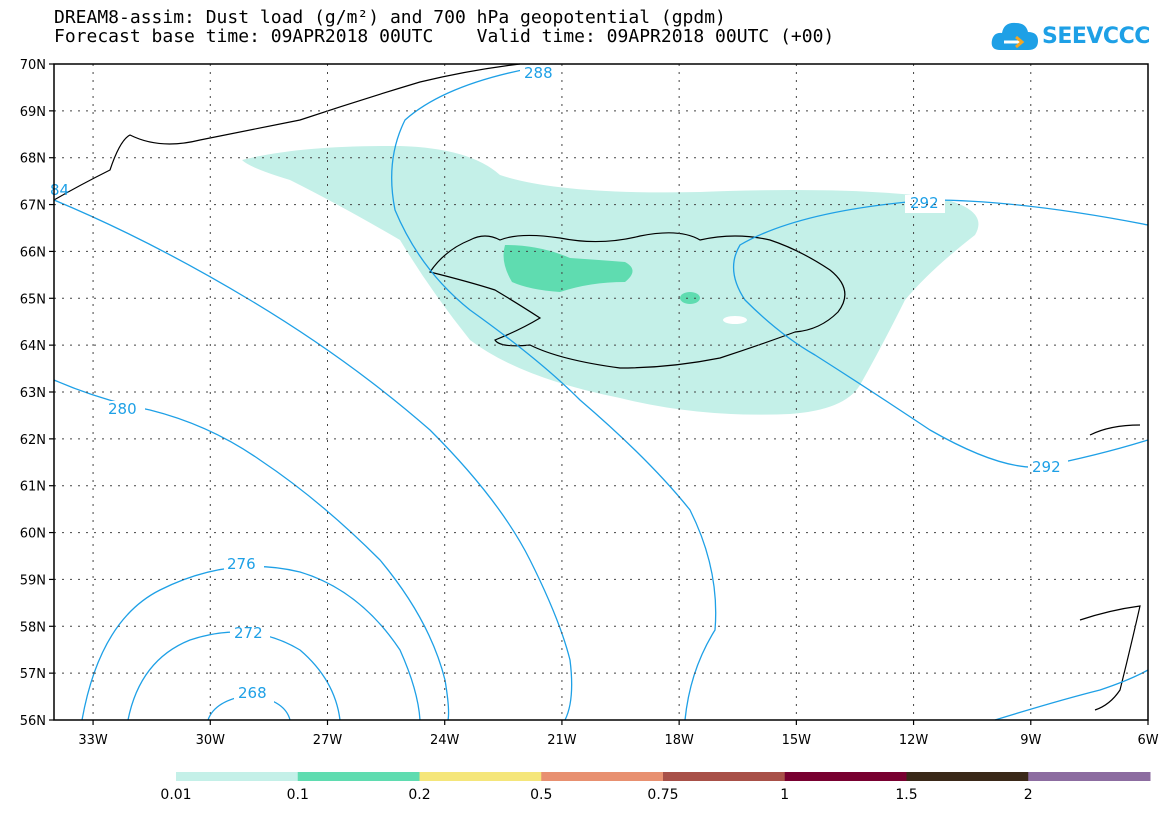 The height and width of the screenshot is (815, 1175). Describe the element at coordinates (241, 564) in the screenshot. I see `contour-label-276: 276` at that location.